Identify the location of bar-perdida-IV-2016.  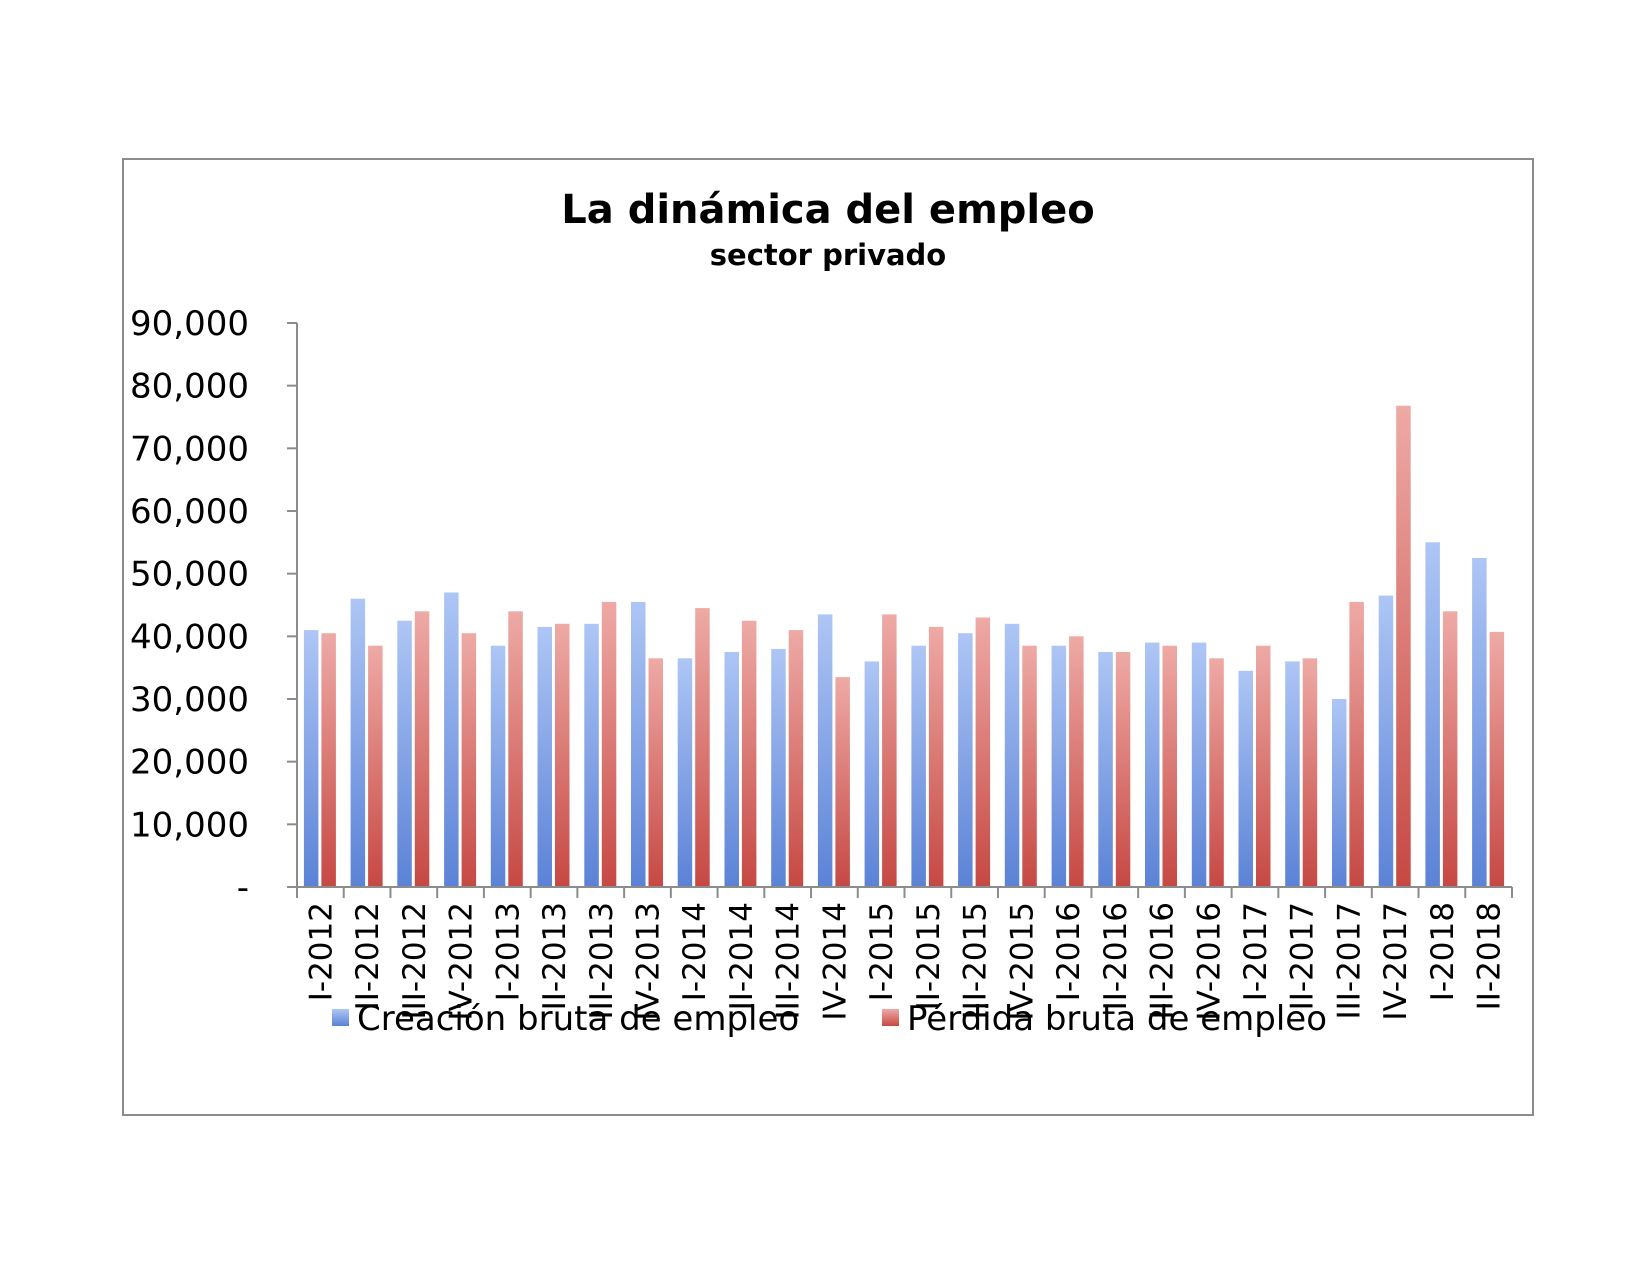
(1216, 772).